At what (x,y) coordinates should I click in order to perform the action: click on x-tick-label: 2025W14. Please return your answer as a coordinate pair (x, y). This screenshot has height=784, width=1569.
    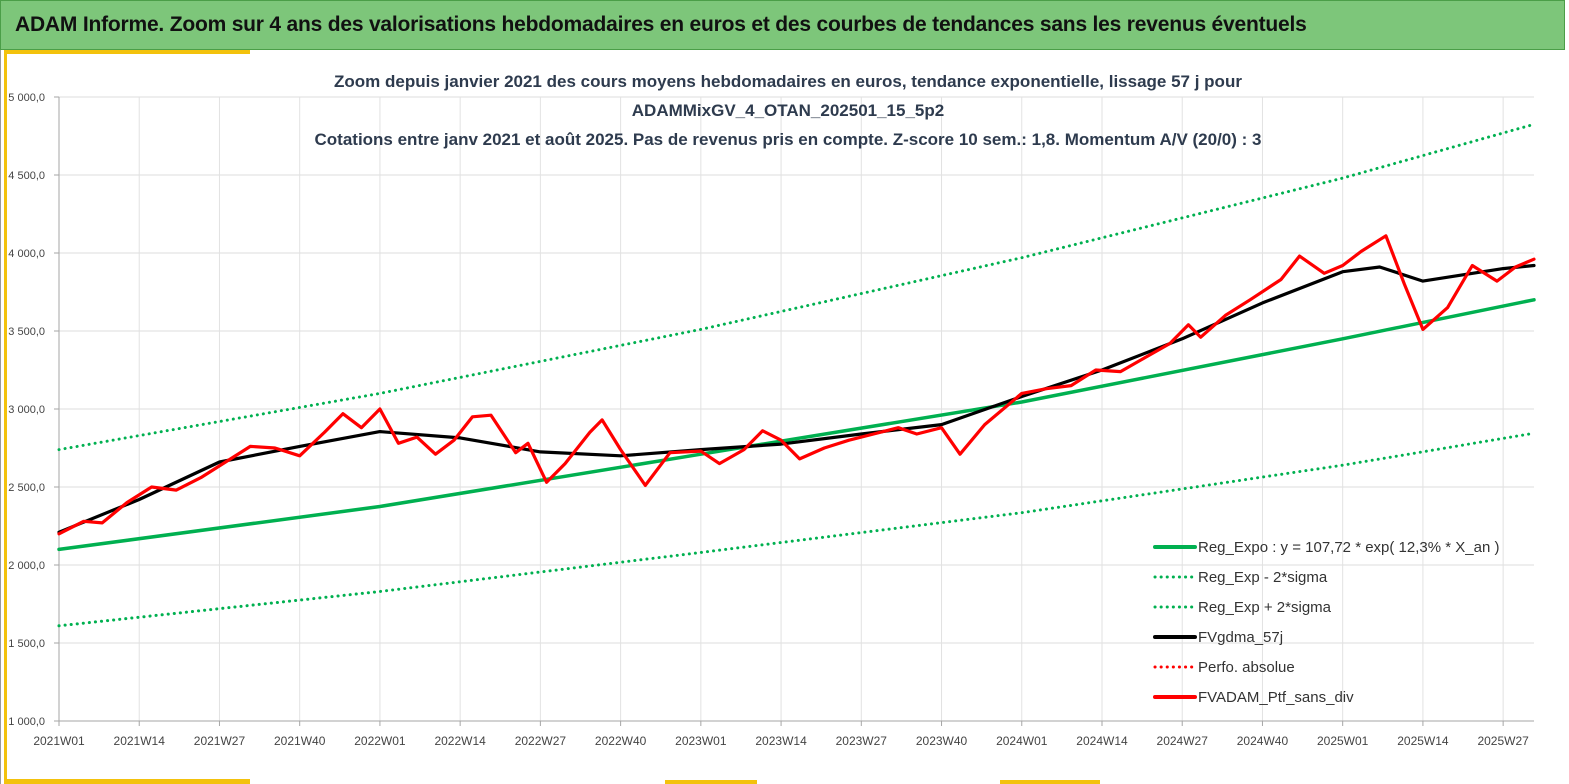
    Looking at the image, I should click on (1423, 741).